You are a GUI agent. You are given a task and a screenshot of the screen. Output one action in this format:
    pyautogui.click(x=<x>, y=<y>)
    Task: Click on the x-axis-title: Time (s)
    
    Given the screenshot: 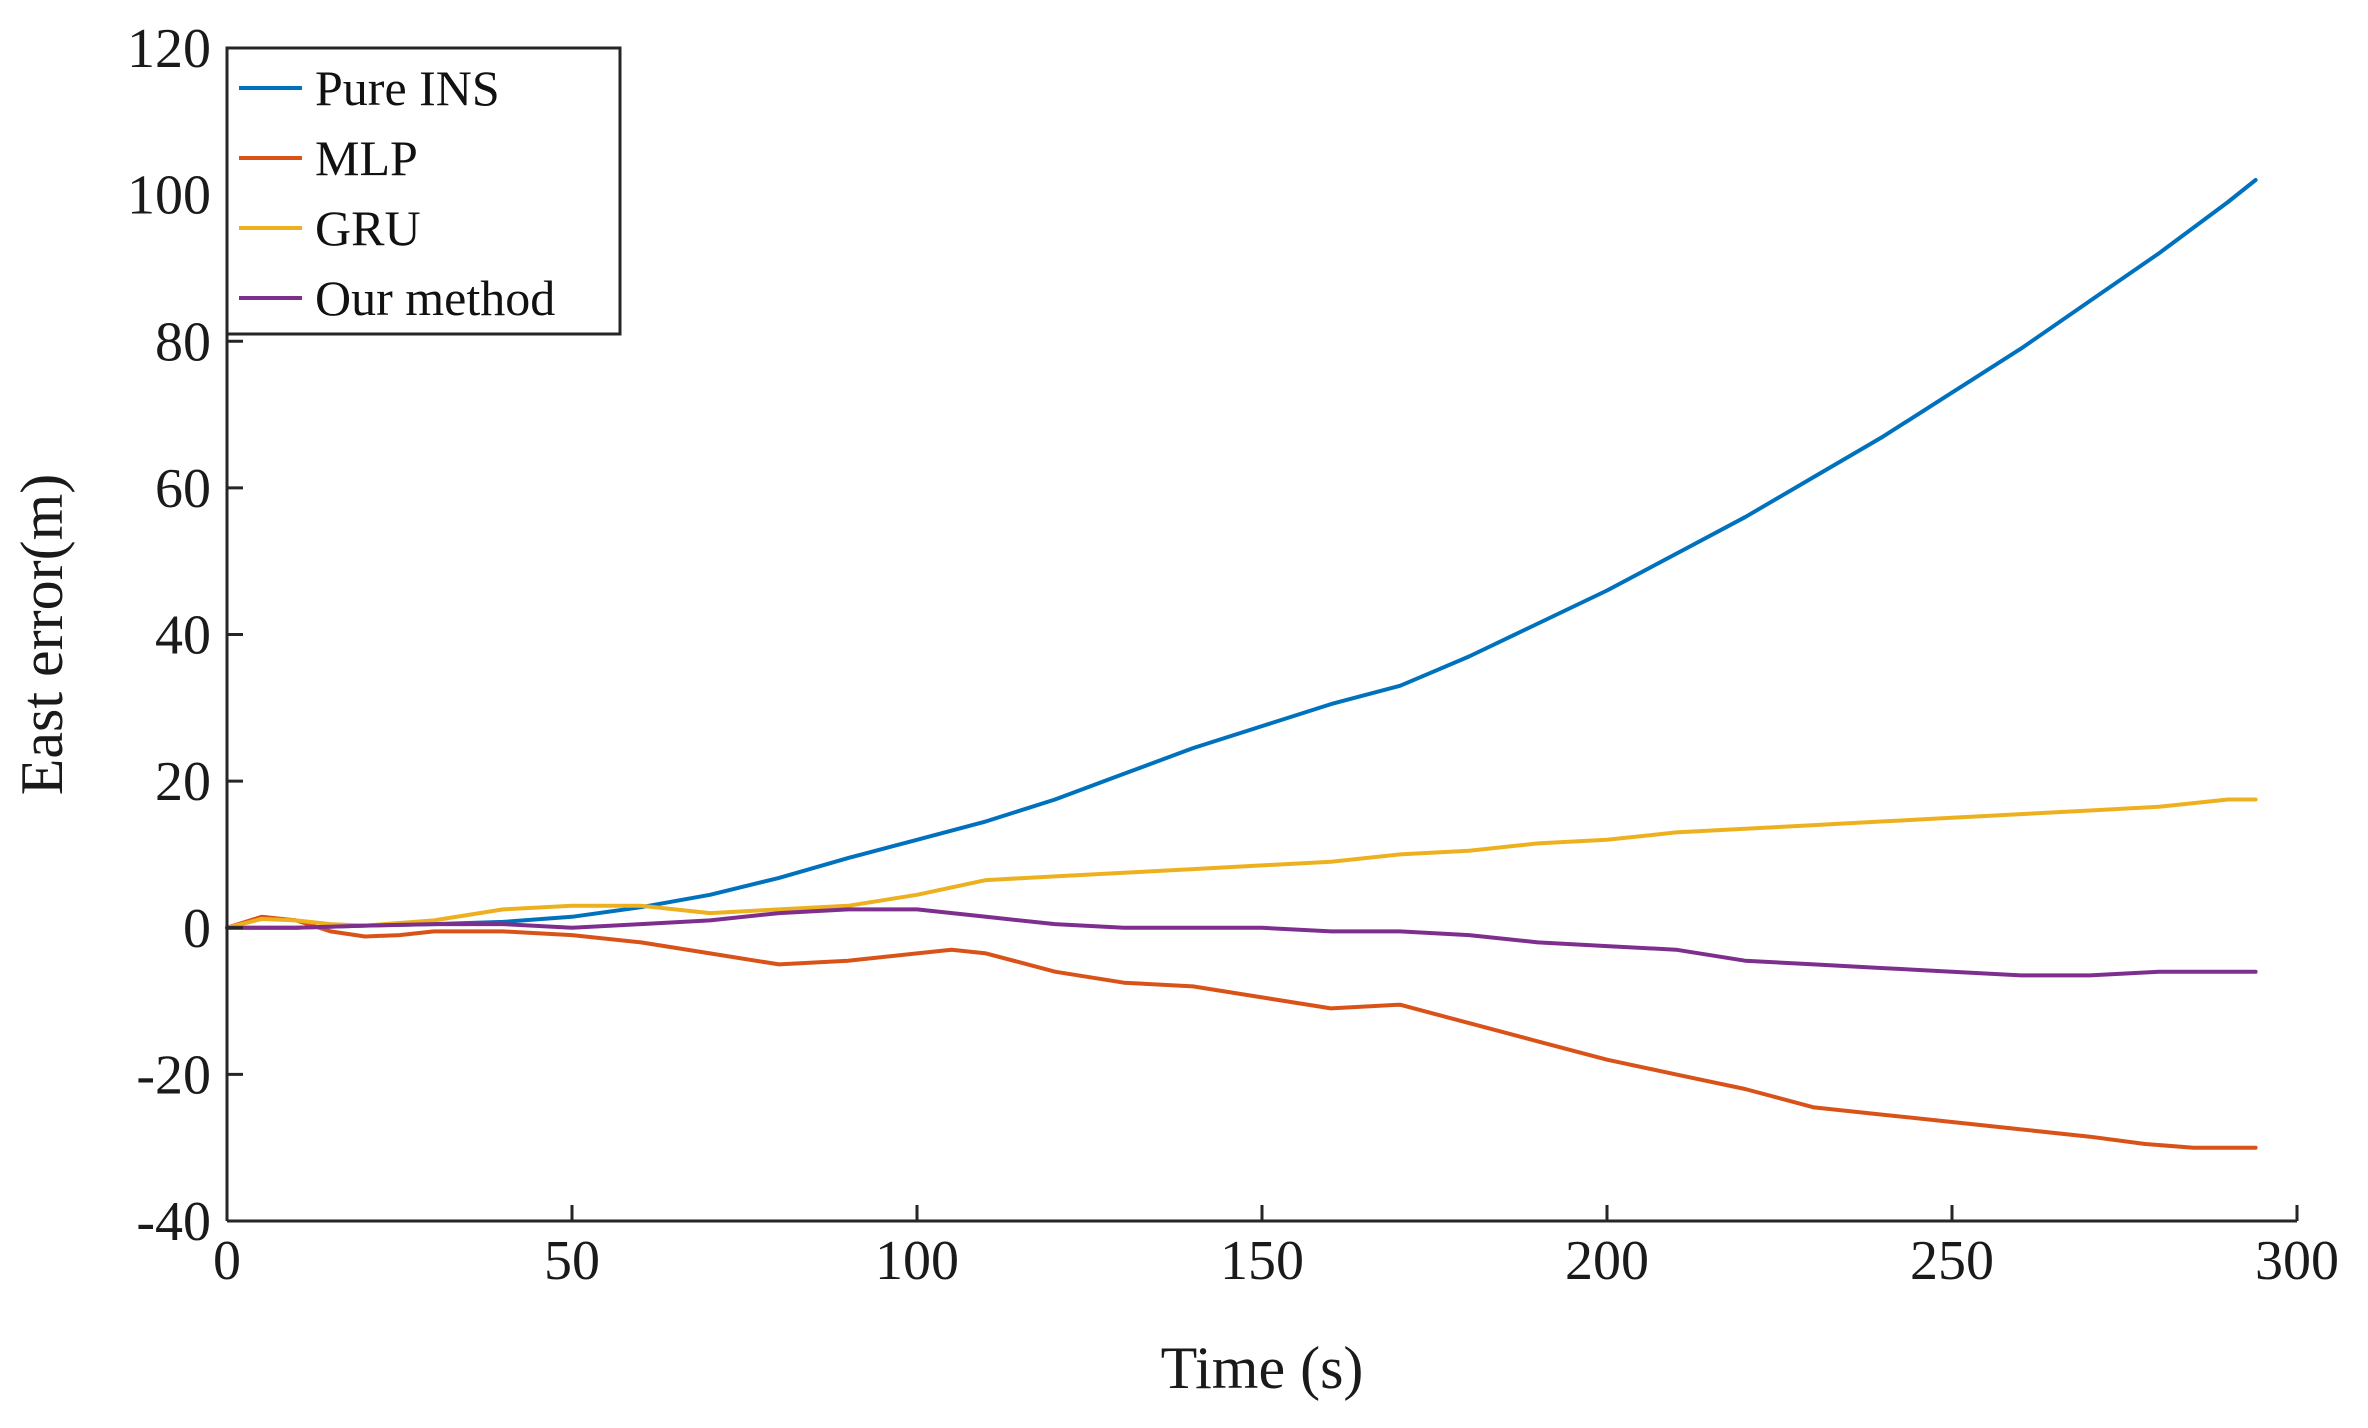 What is the action you would take?
    pyautogui.click(x=1262, y=1368)
    